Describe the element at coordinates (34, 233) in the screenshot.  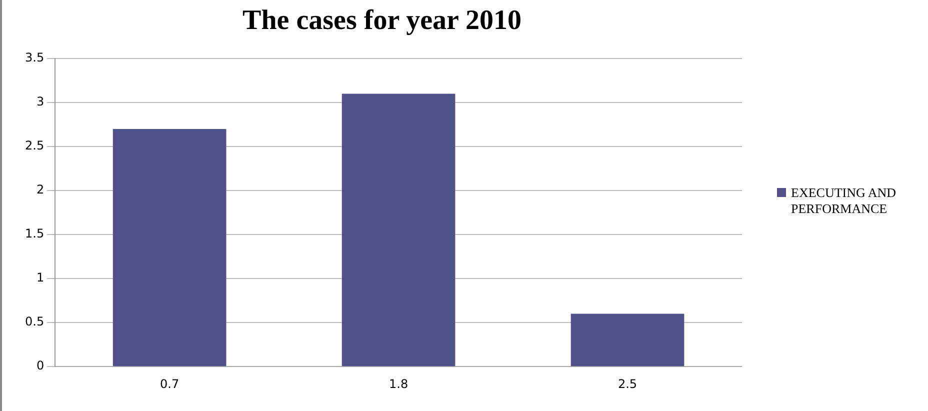
I see `y-tick-label: 1.5` at that location.